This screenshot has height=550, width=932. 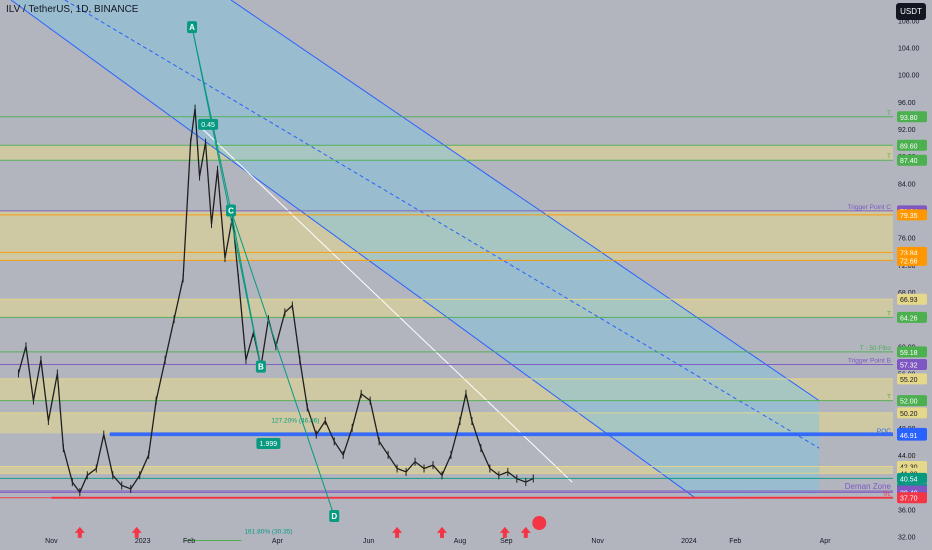 I want to click on price-tick-label: 96.00, so click(x=907, y=103).